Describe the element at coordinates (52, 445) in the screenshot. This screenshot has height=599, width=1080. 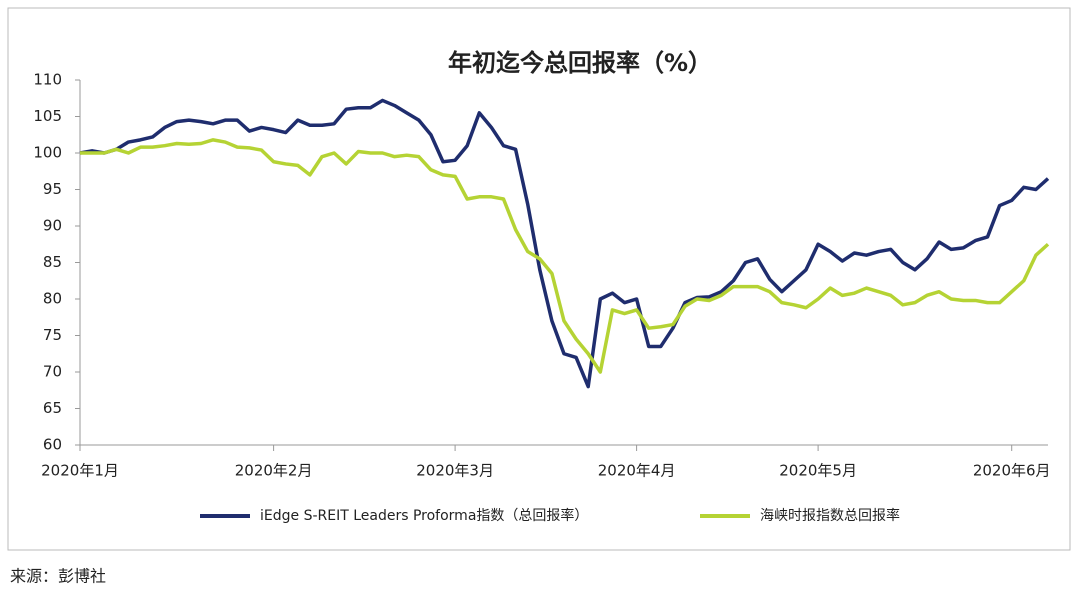
I see `y-tick-label: 60` at that location.